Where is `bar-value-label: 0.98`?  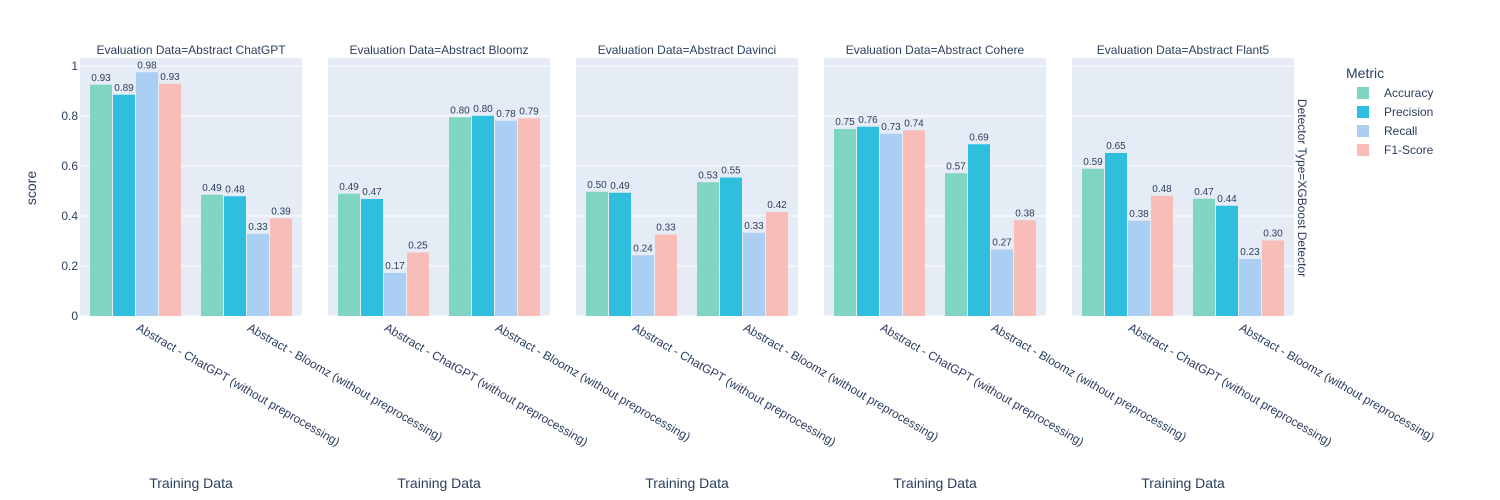
bar-value-label: 0.98 is located at coordinates (147, 65).